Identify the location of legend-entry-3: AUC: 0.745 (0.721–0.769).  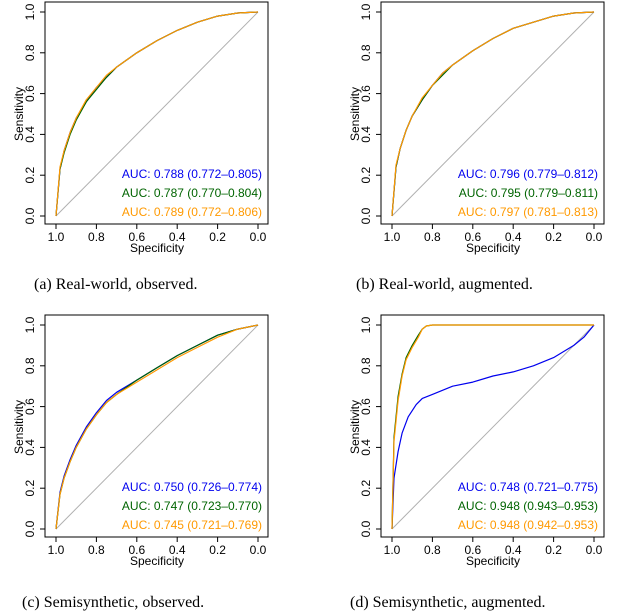
(192, 525).